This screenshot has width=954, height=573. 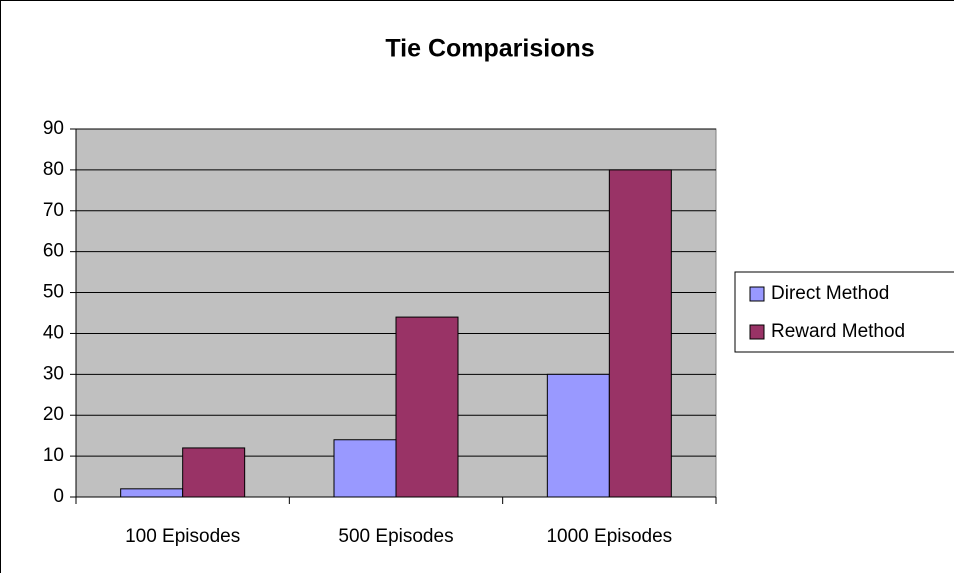 I want to click on y-tick-label: 50, so click(x=53, y=292).